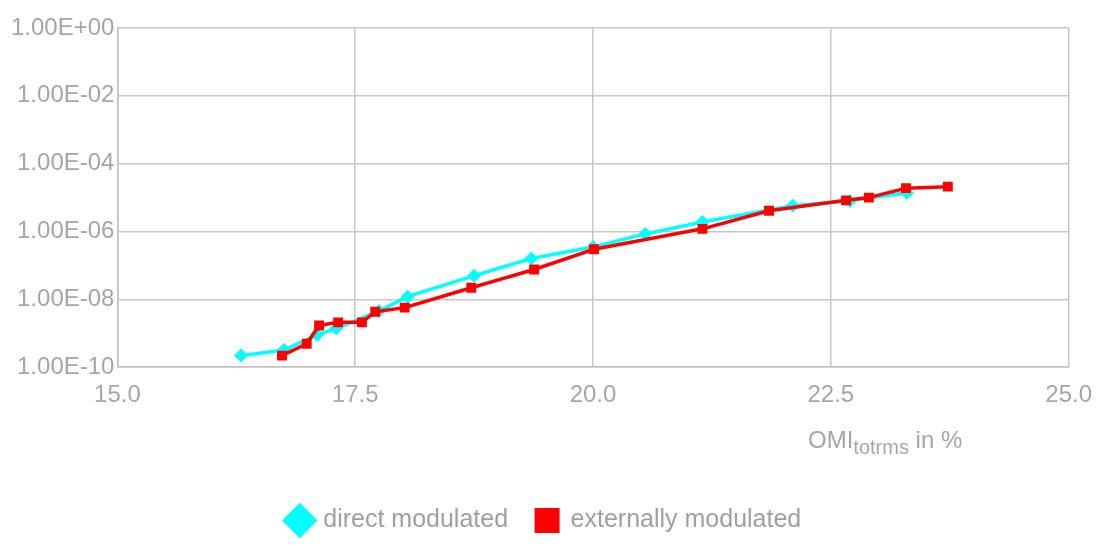 Image resolution: width=1114 pixels, height=551 pixels. What do you see at coordinates (831, 394) in the screenshot?
I see `x-tick-label: 22.5` at bounding box center [831, 394].